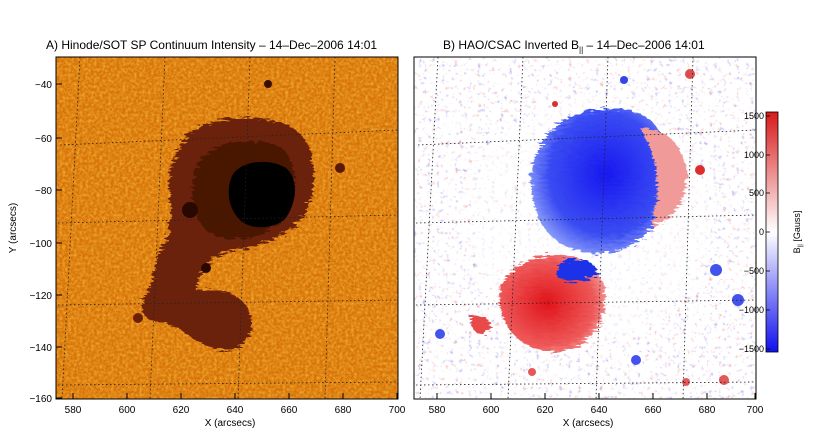  What do you see at coordinates (798, 232) in the screenshot?
I see `colorbar-label: B|| [Gauss]` at bounding box center [798, 232].